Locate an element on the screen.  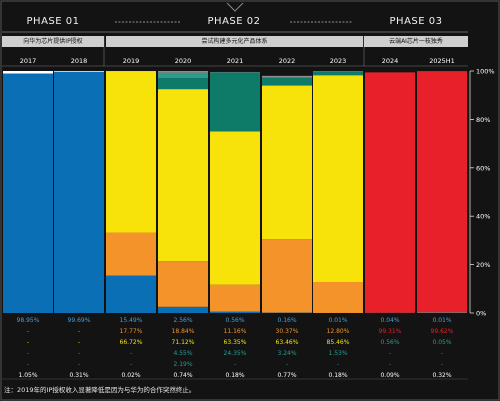
data-label-2018: 0.31% is located at coordinates (78, 375).